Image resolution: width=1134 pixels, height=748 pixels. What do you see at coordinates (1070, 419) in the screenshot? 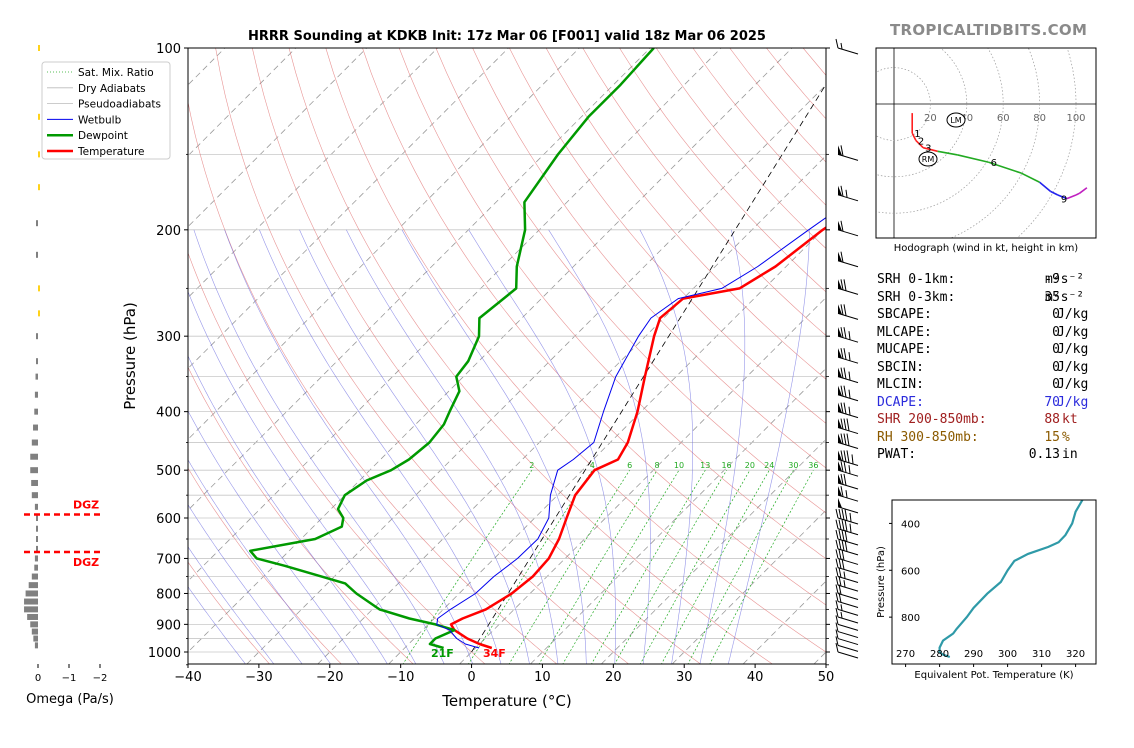
I see `param-unit: kt` at bounding box center [1070, 419].